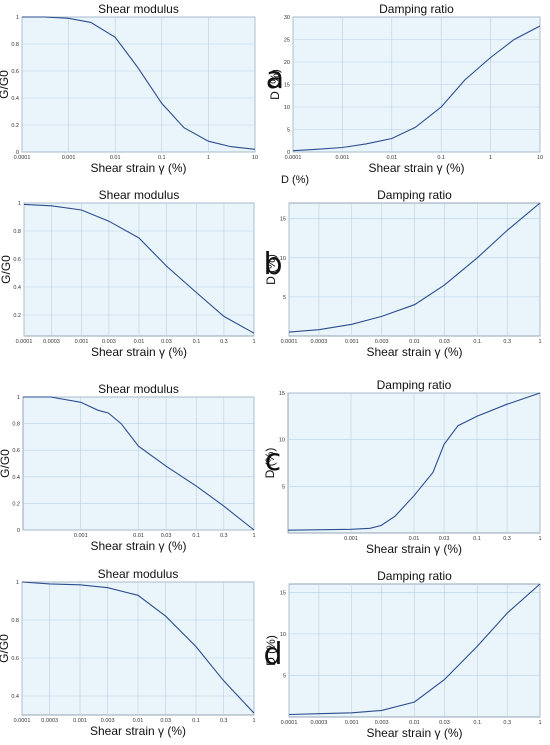 This screenshot has height=745, width=550. I want to click on panel-letter-d: d, so click(272, 654).